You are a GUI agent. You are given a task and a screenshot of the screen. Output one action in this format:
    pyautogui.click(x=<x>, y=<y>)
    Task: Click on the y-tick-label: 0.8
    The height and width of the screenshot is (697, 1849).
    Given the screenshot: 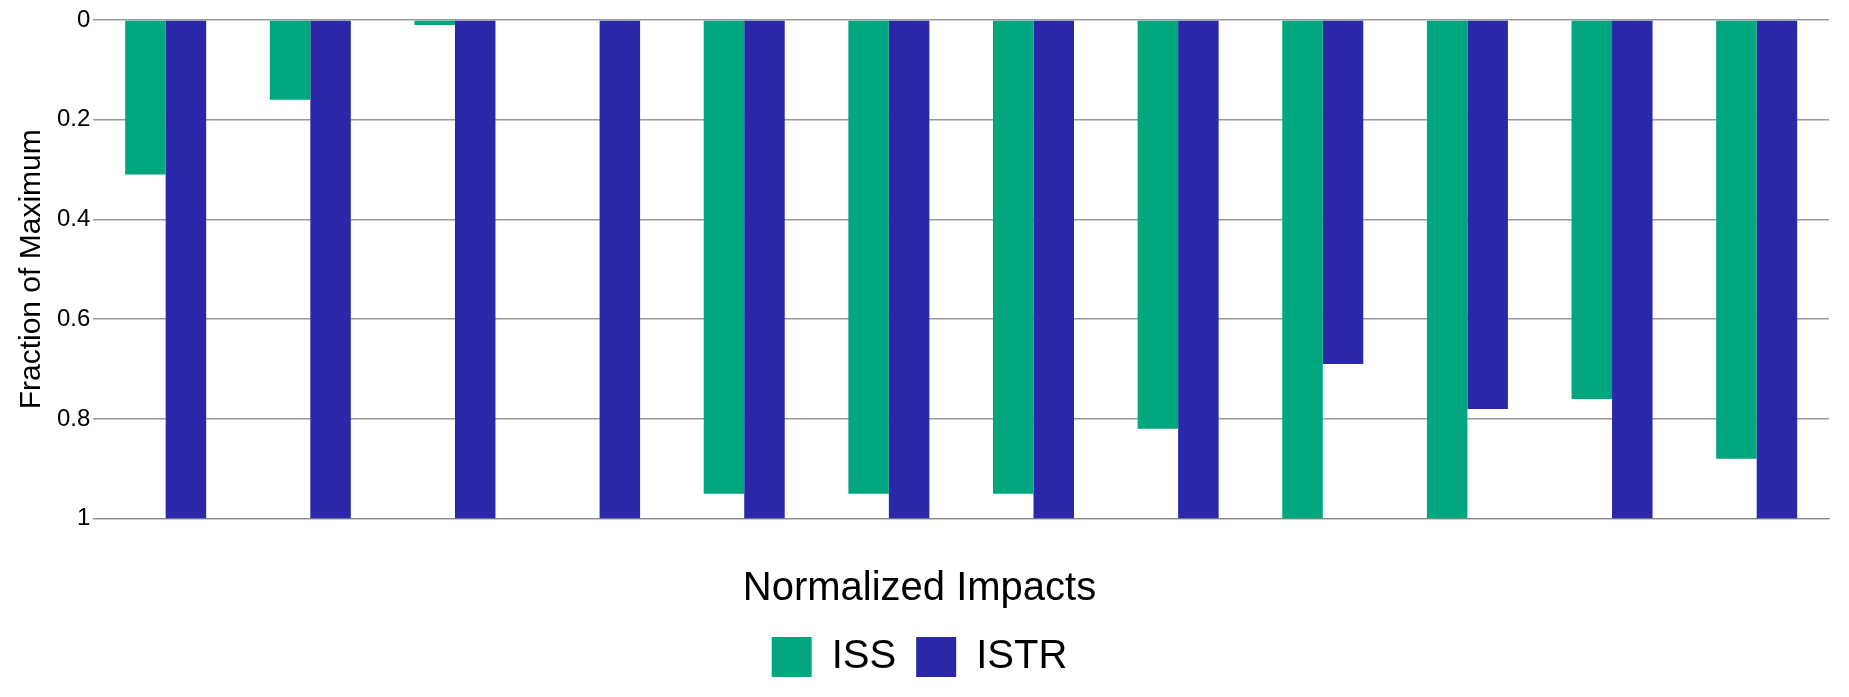 What is the action you would take?
    pyautogui.click(x=73, y=417)
    